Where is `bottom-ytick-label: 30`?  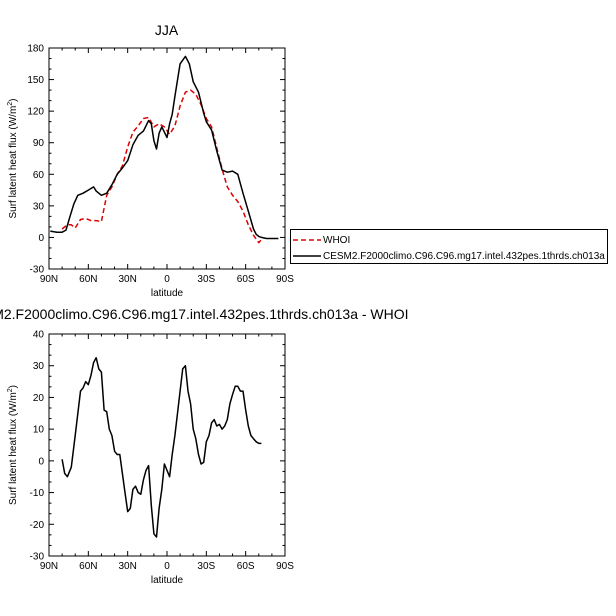 bottom-ytick-label: 30 is located at coordinates (39, 366).